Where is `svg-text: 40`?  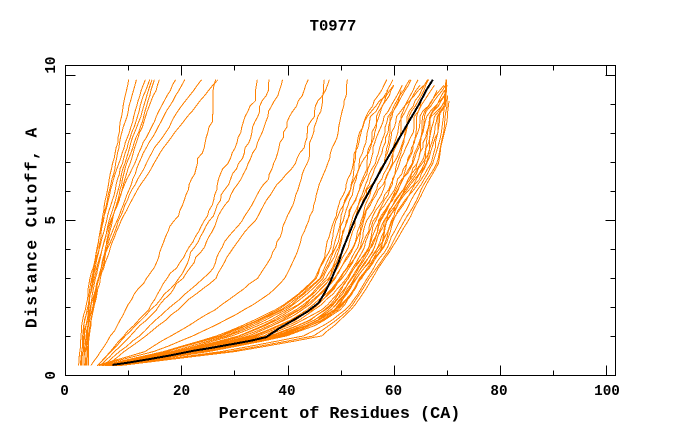 svg-text: 40 is located at coordinates (286, 392).